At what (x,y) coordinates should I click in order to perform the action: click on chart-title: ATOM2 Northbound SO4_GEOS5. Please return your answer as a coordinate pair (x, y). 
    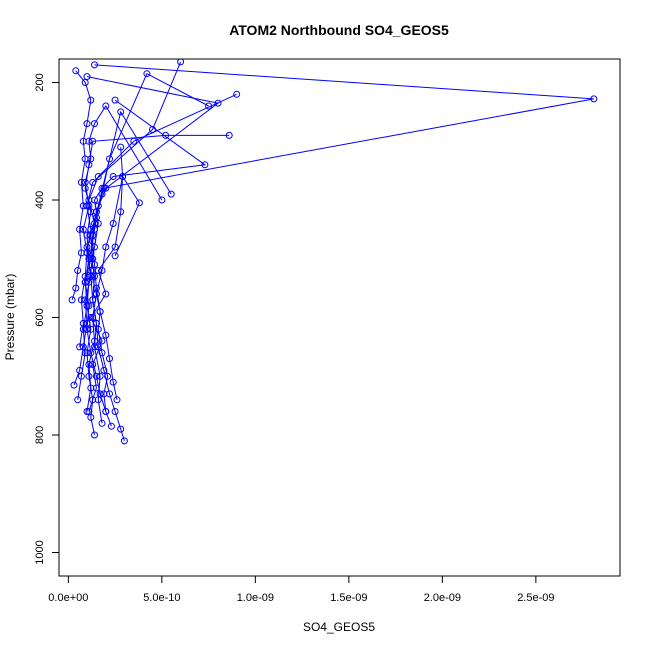
    Looking at the image, I should click on (339, 30).